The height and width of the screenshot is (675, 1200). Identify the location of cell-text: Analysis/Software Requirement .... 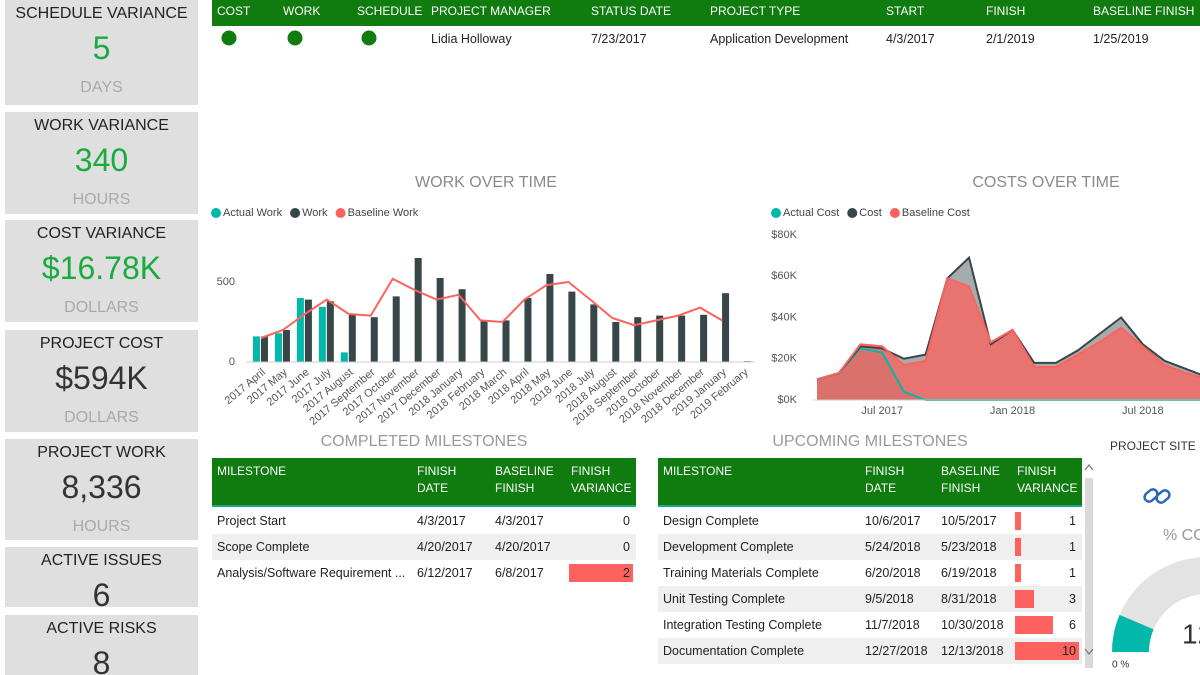
(311, 573).